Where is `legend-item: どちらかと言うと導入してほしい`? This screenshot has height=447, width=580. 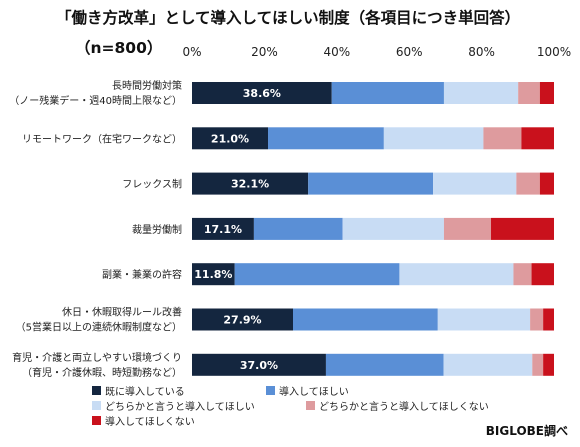 legend-item: どちらかと言うと導入してほしい is located at coordinates (173, 405).